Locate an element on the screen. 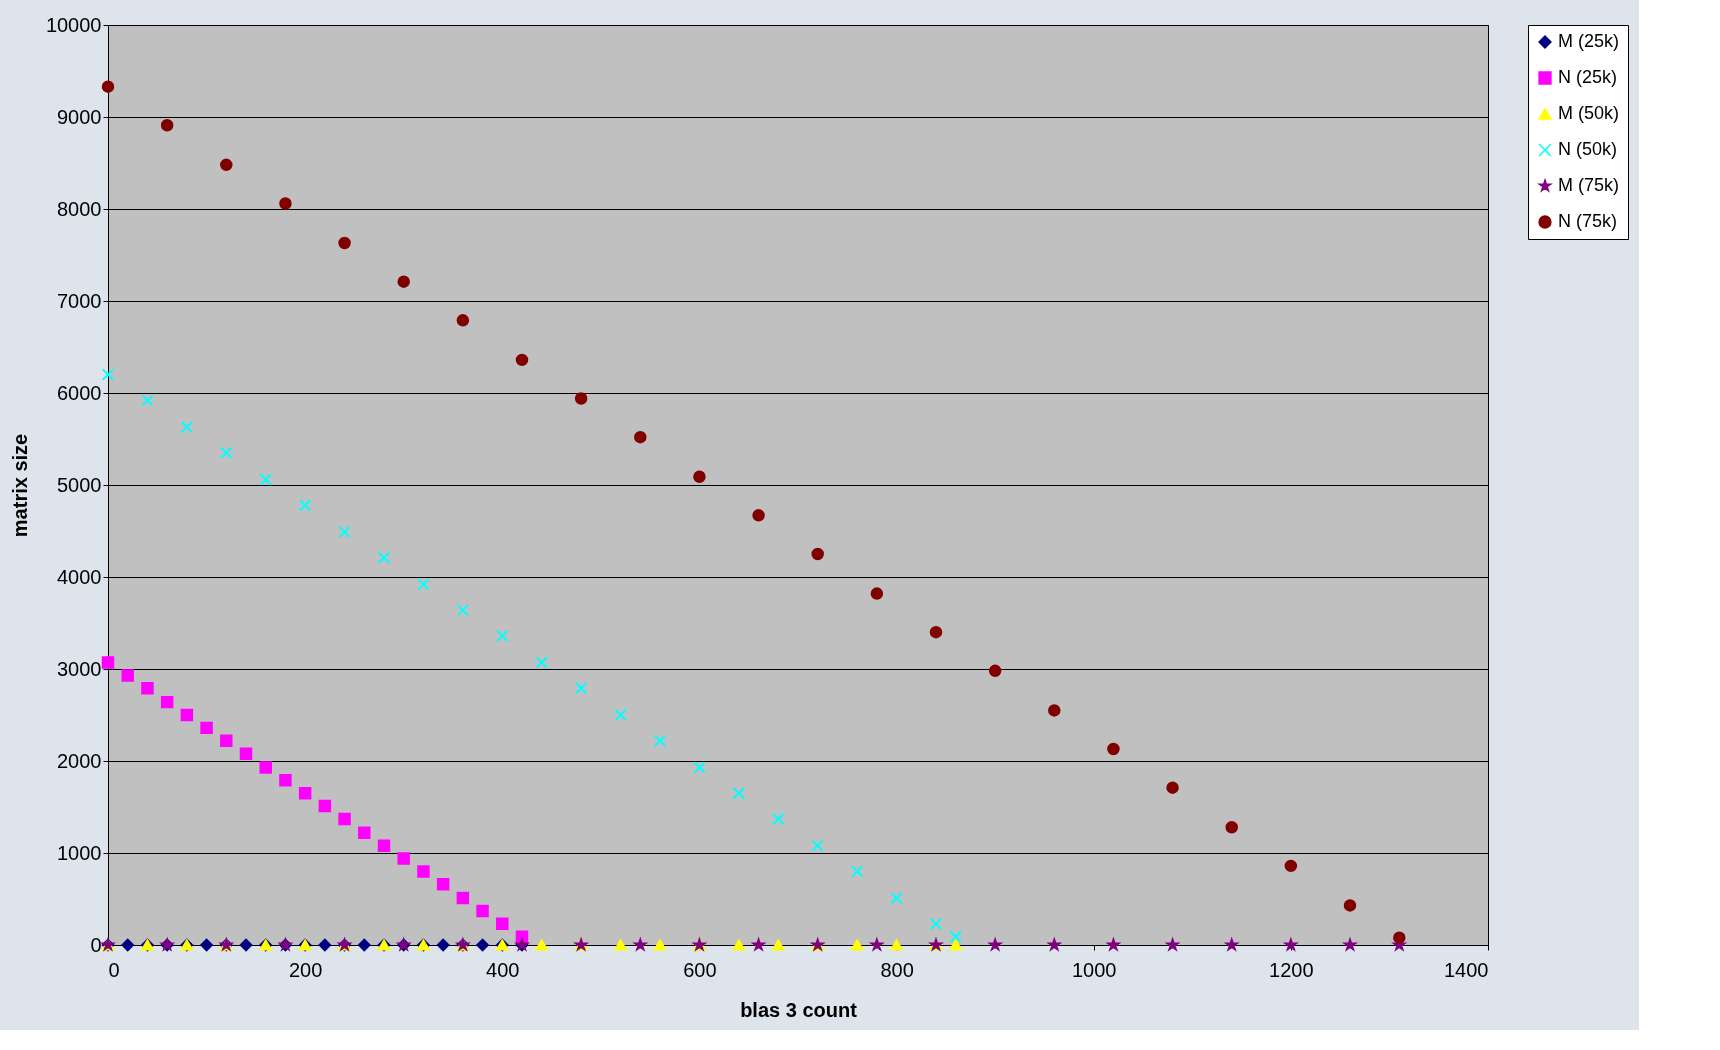 The height and width of the screenshot is (1050, 1720). y-tick-label: 0 is located at coordinates (96, 944).